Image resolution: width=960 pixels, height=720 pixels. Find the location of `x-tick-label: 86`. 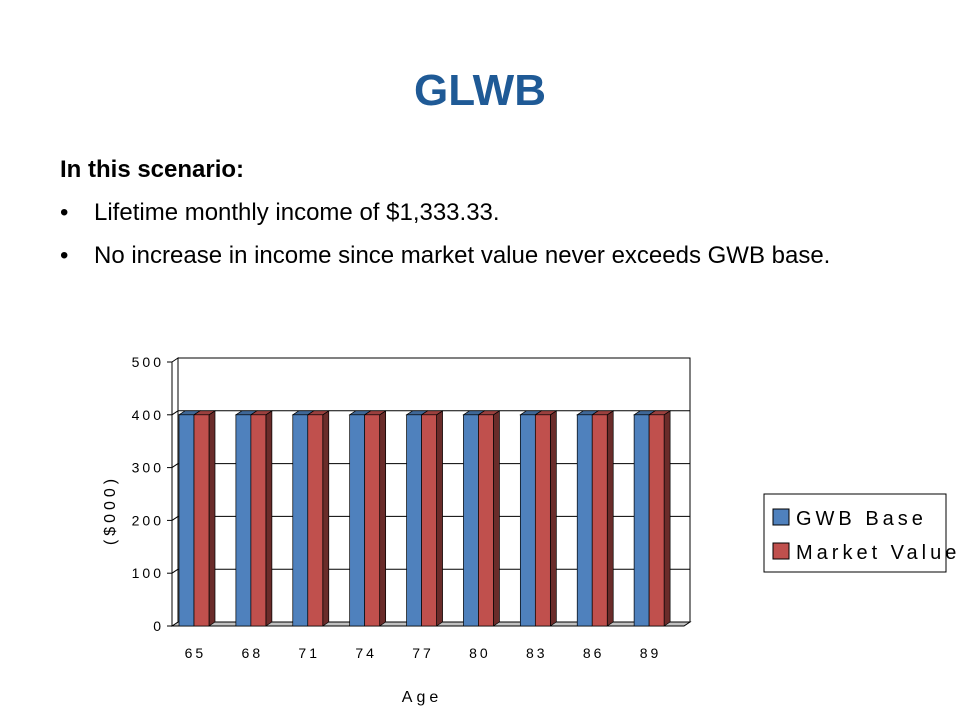

x-tick-label: 86 is located at coordinates (594, 653).